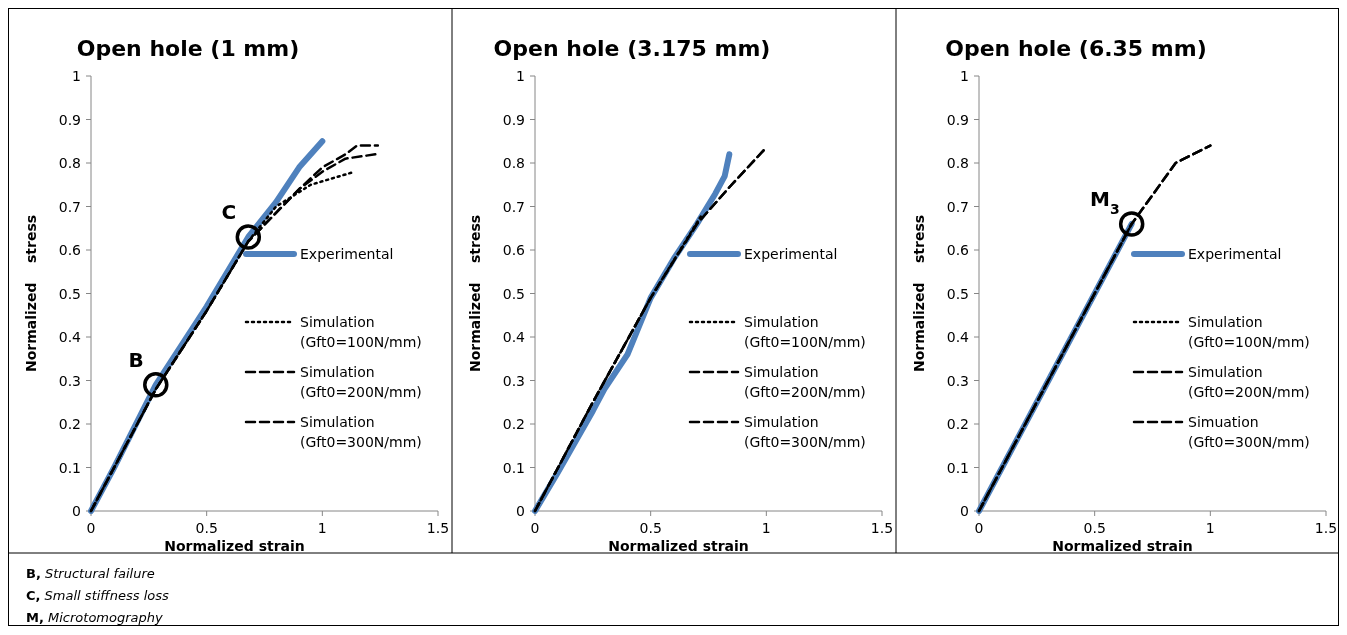 Image resolution: width=1347 pixels, height=635 pixels. I want to click on text: M, Microtomography, so click(94, 617).